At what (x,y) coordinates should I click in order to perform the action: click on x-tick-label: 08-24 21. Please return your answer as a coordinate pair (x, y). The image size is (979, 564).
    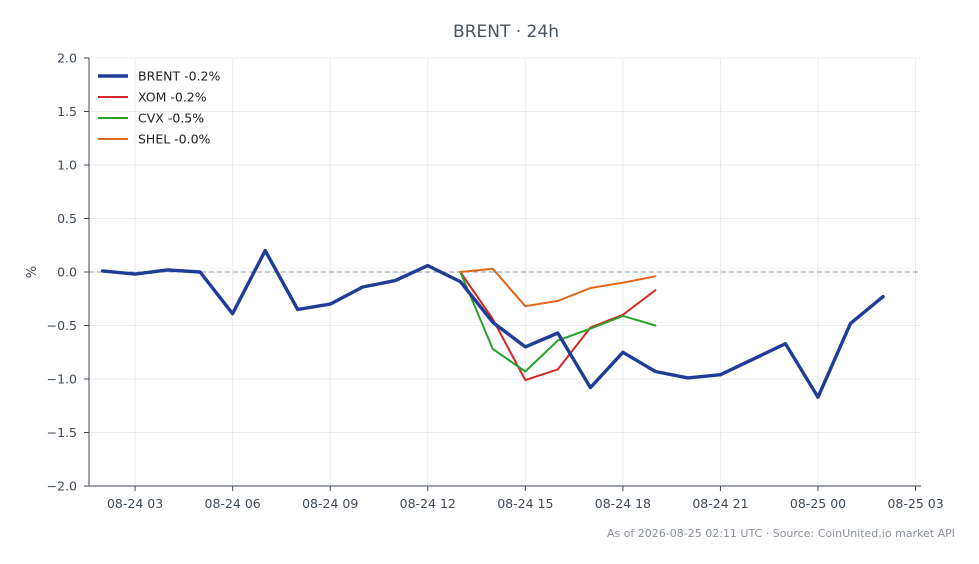
    Looking at the image, I should click on (720, 503).